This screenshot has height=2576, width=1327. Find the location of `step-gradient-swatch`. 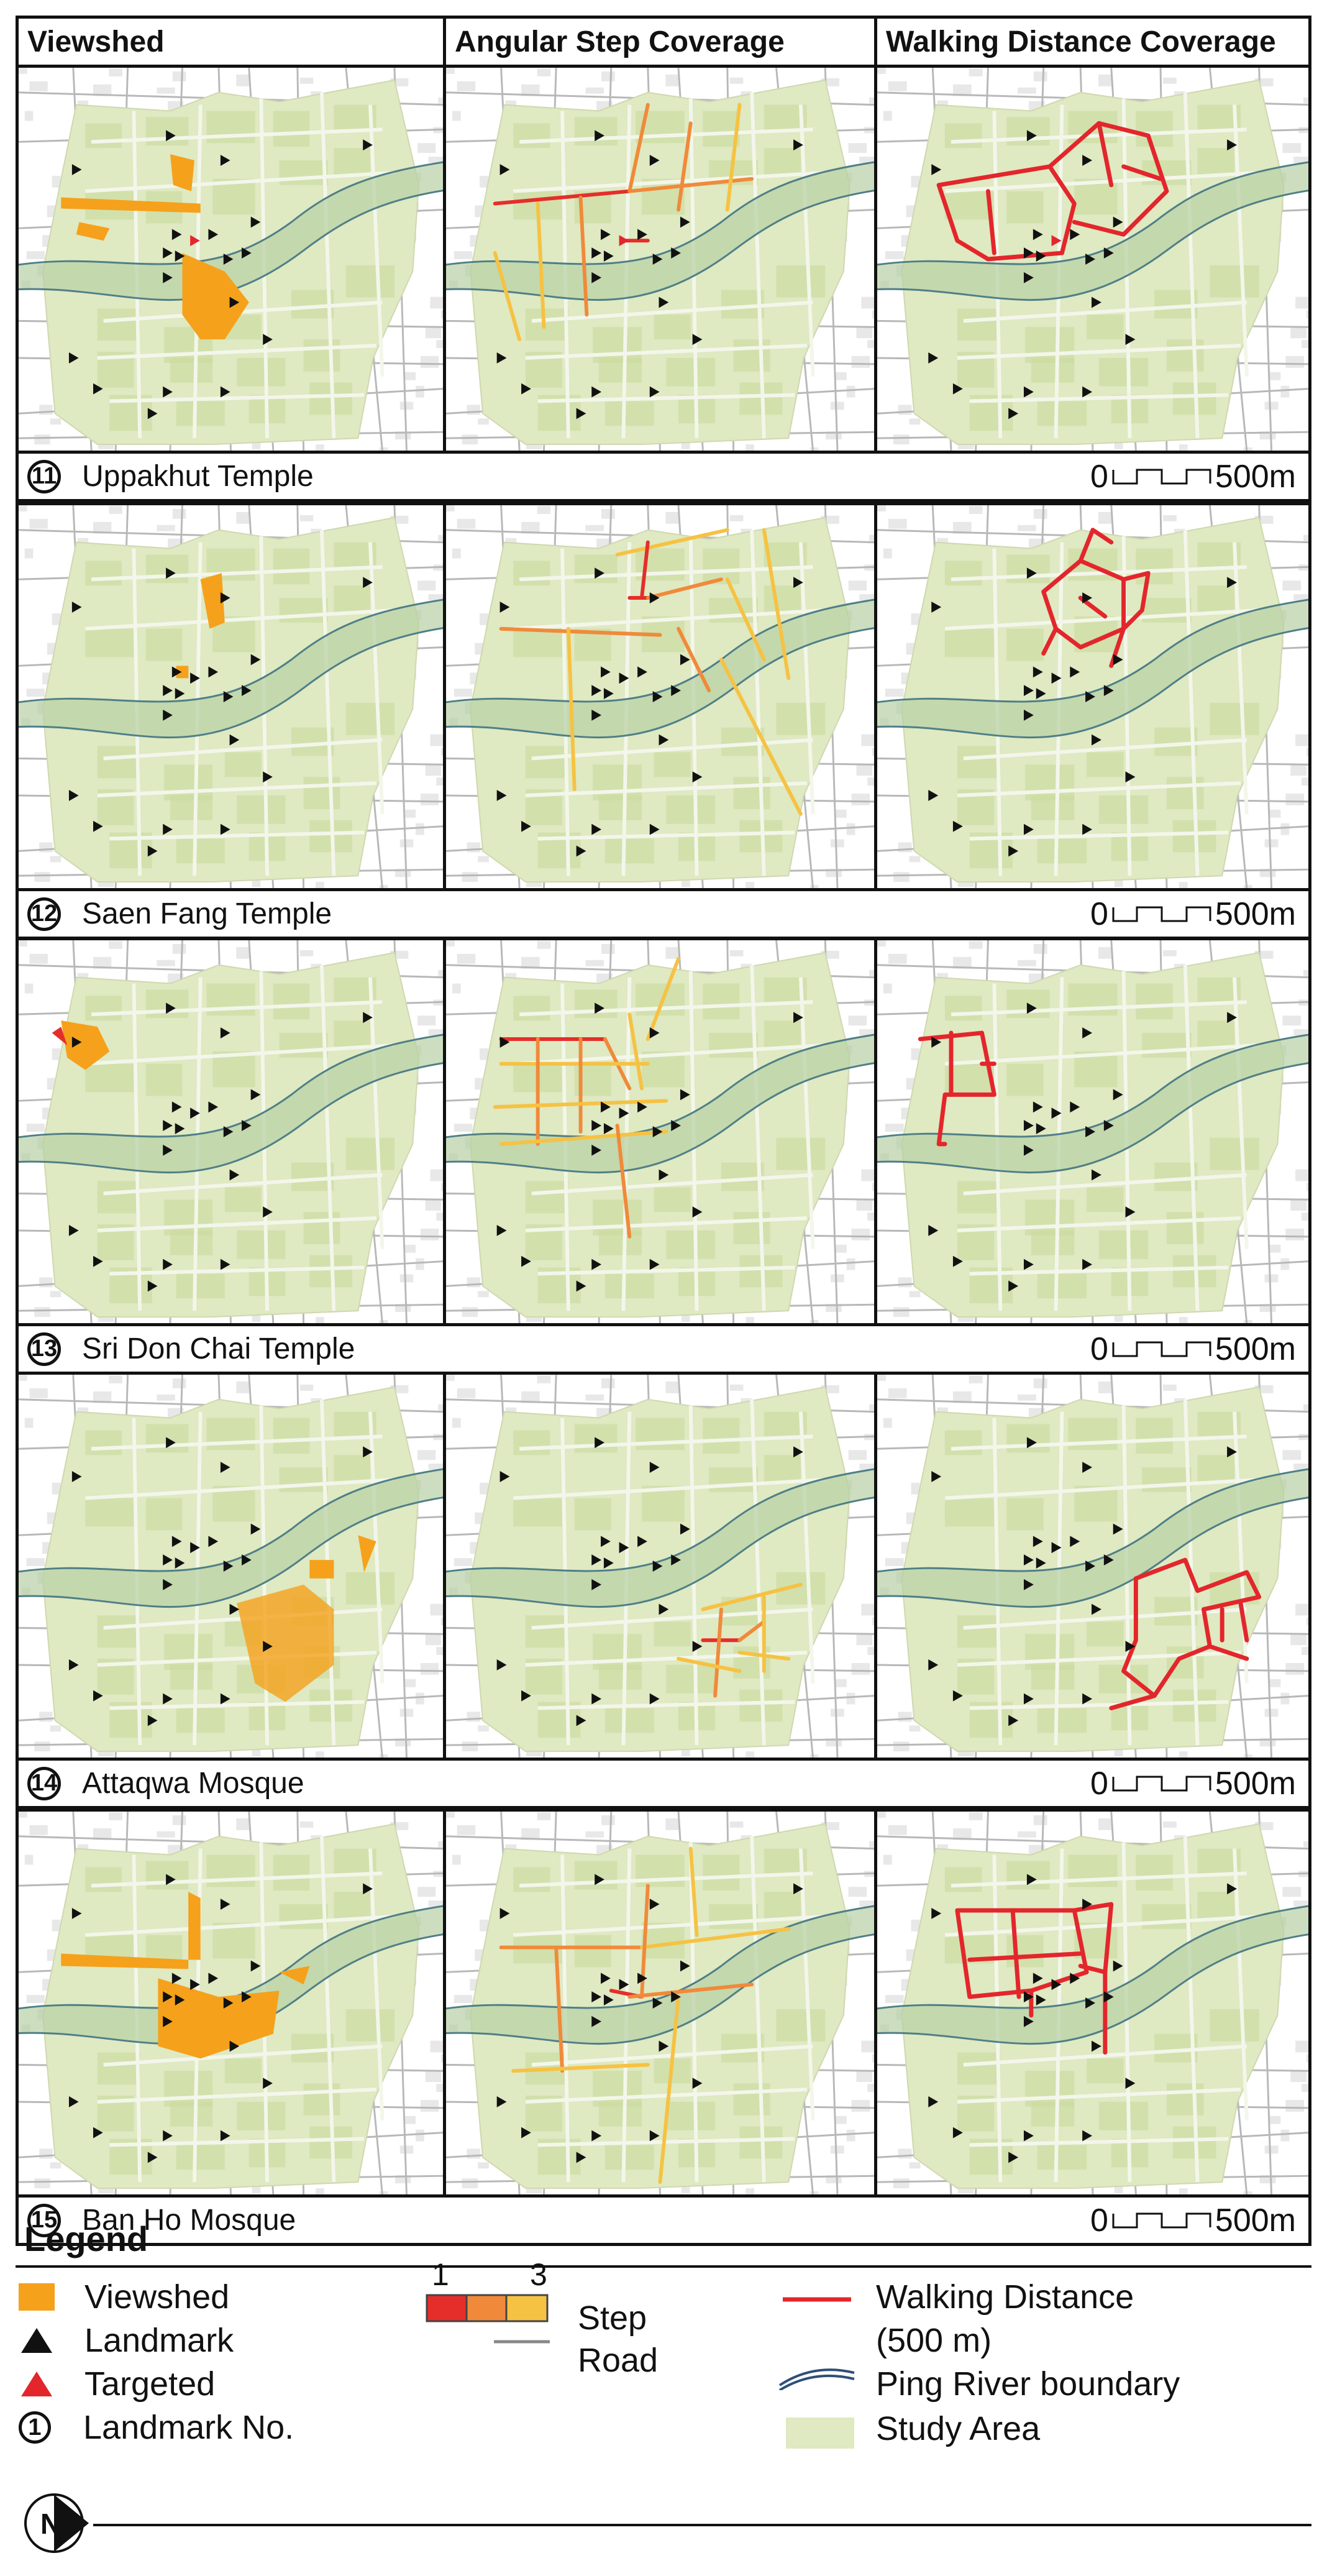

step-gradient-swatch is located at coordinates (487, 2308).